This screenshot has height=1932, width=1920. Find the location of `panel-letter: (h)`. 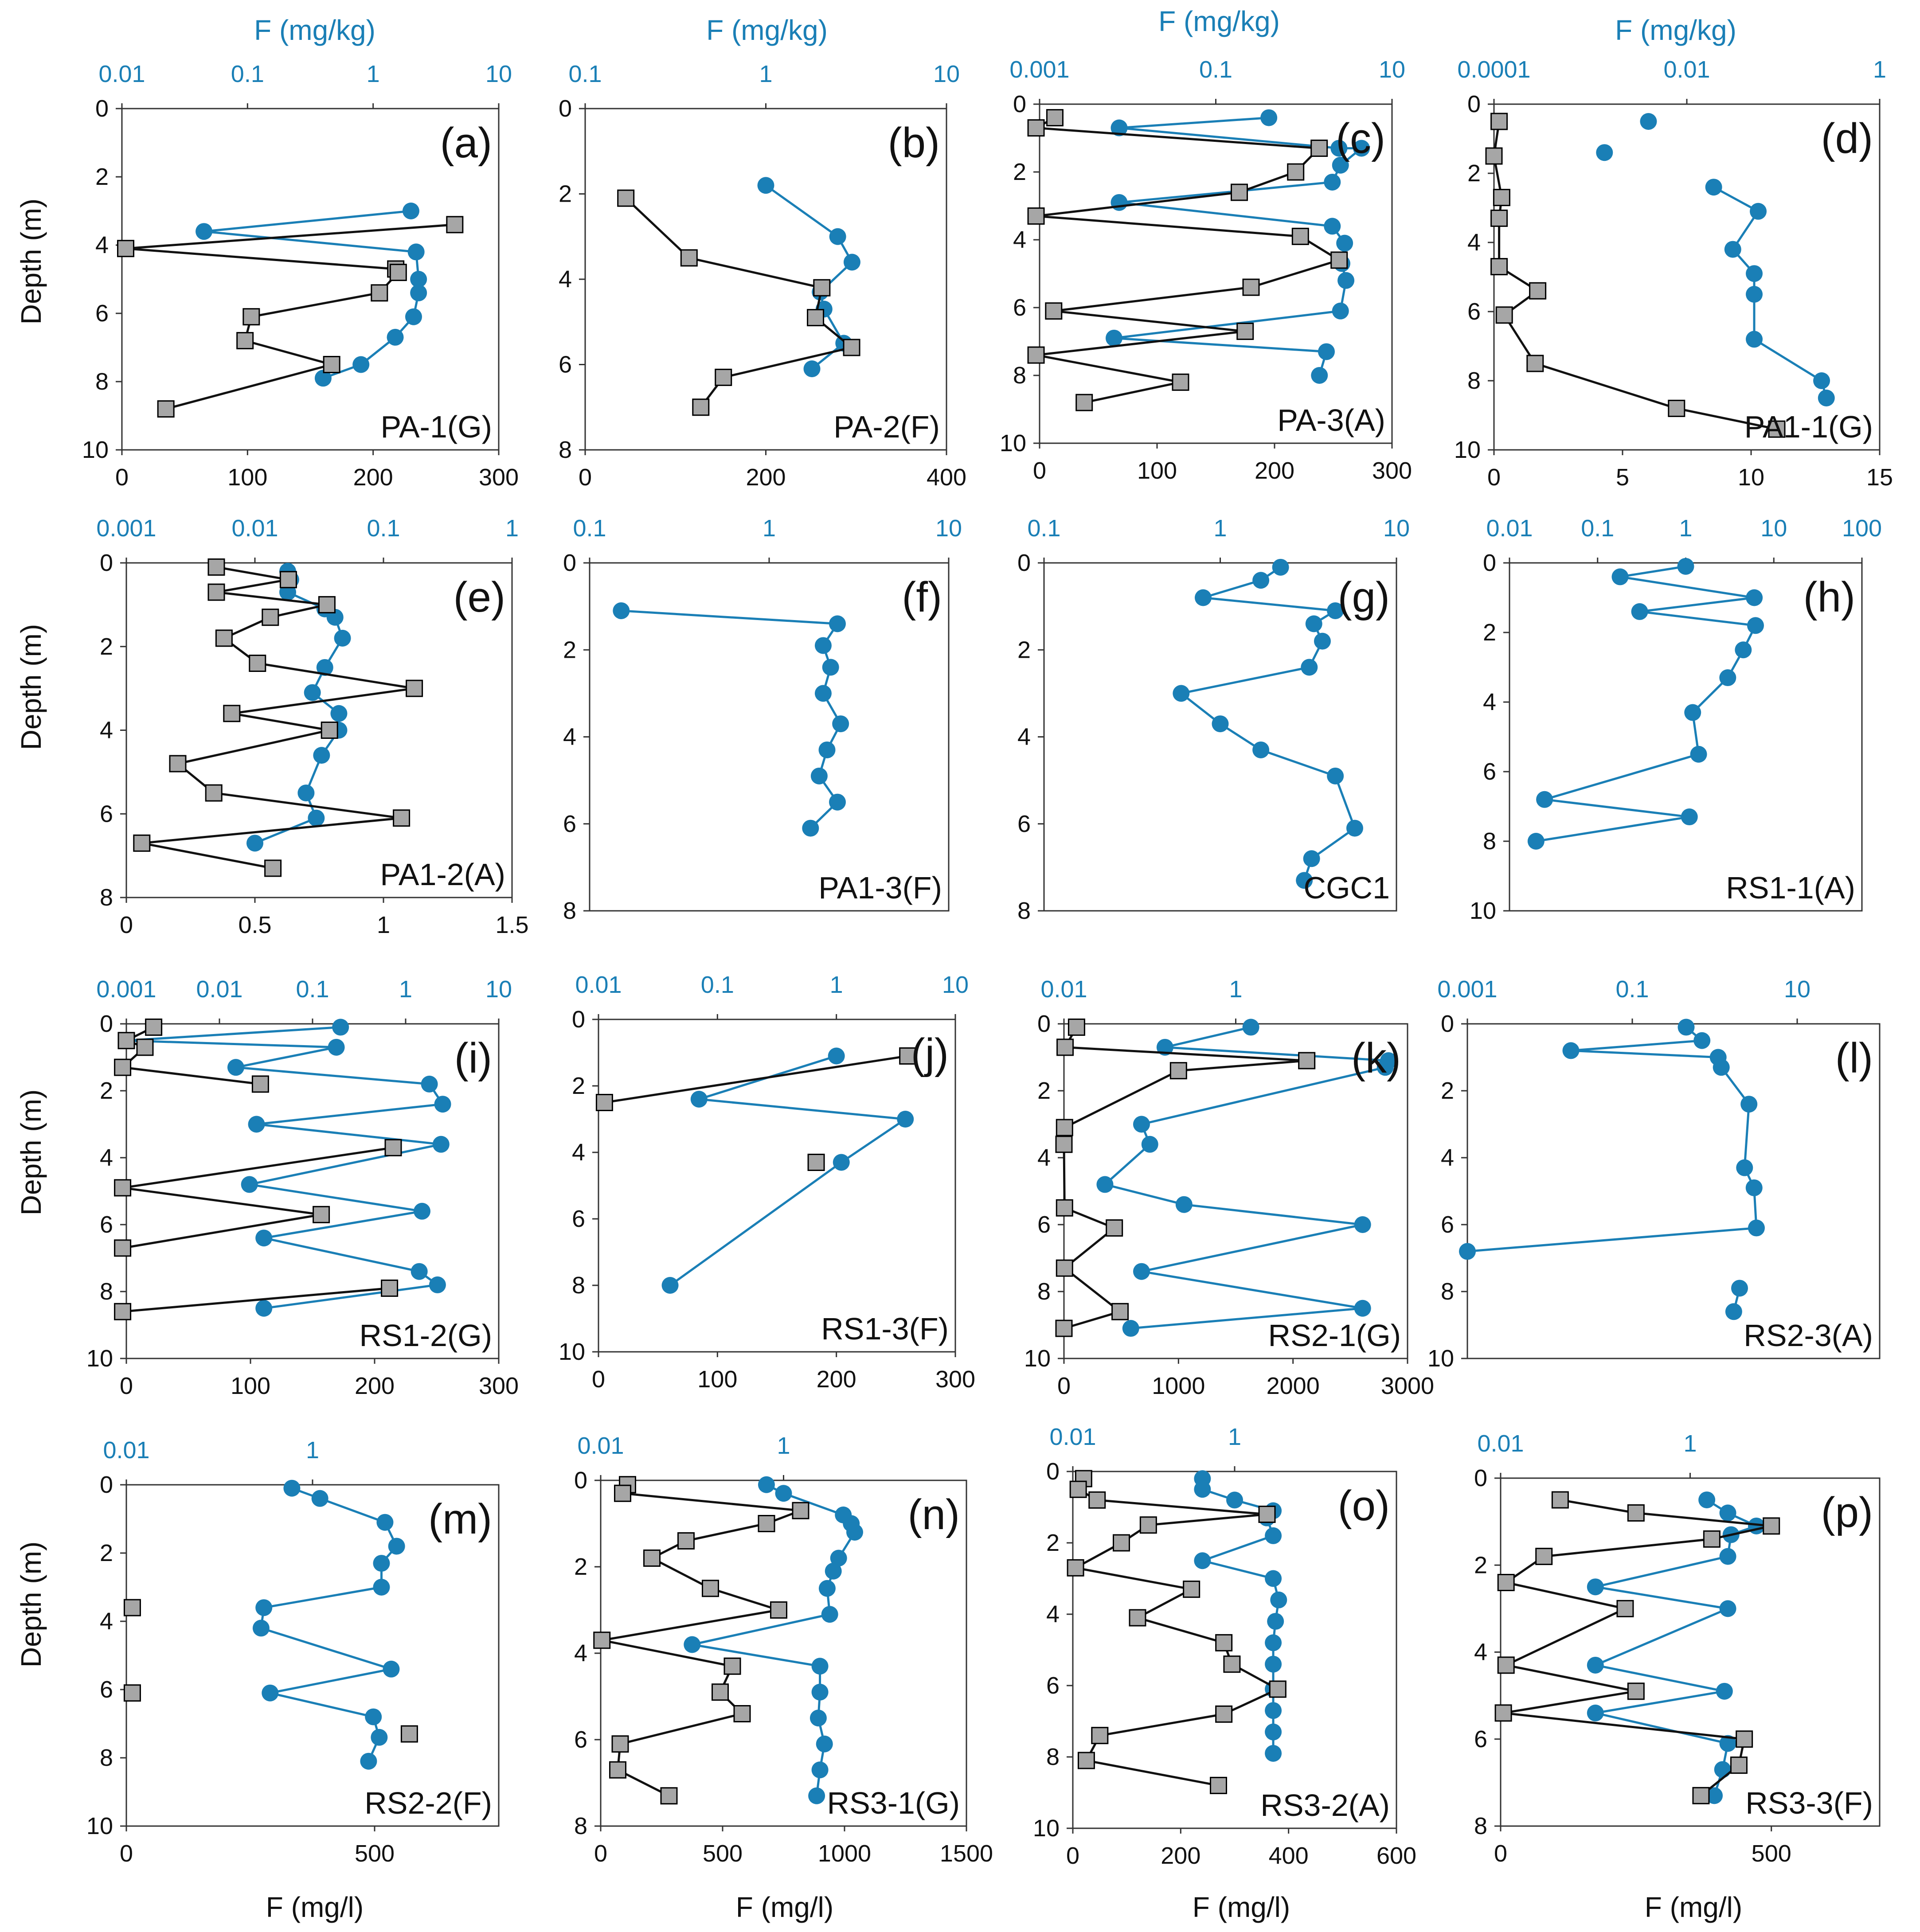

panel-letter: (h) is located at coordinates (1829, 597).